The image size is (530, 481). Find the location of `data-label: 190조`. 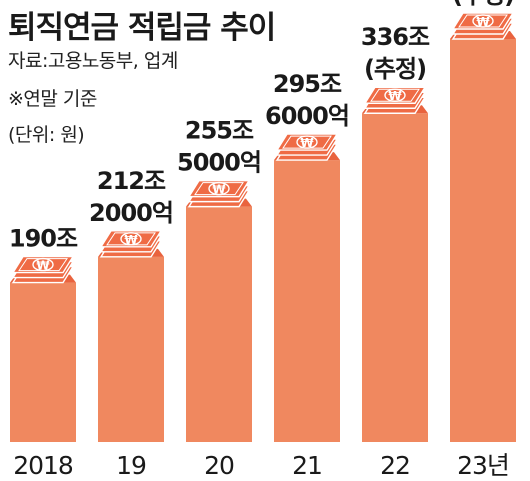

data-label: 190조 is located at coordinates (43, 239).